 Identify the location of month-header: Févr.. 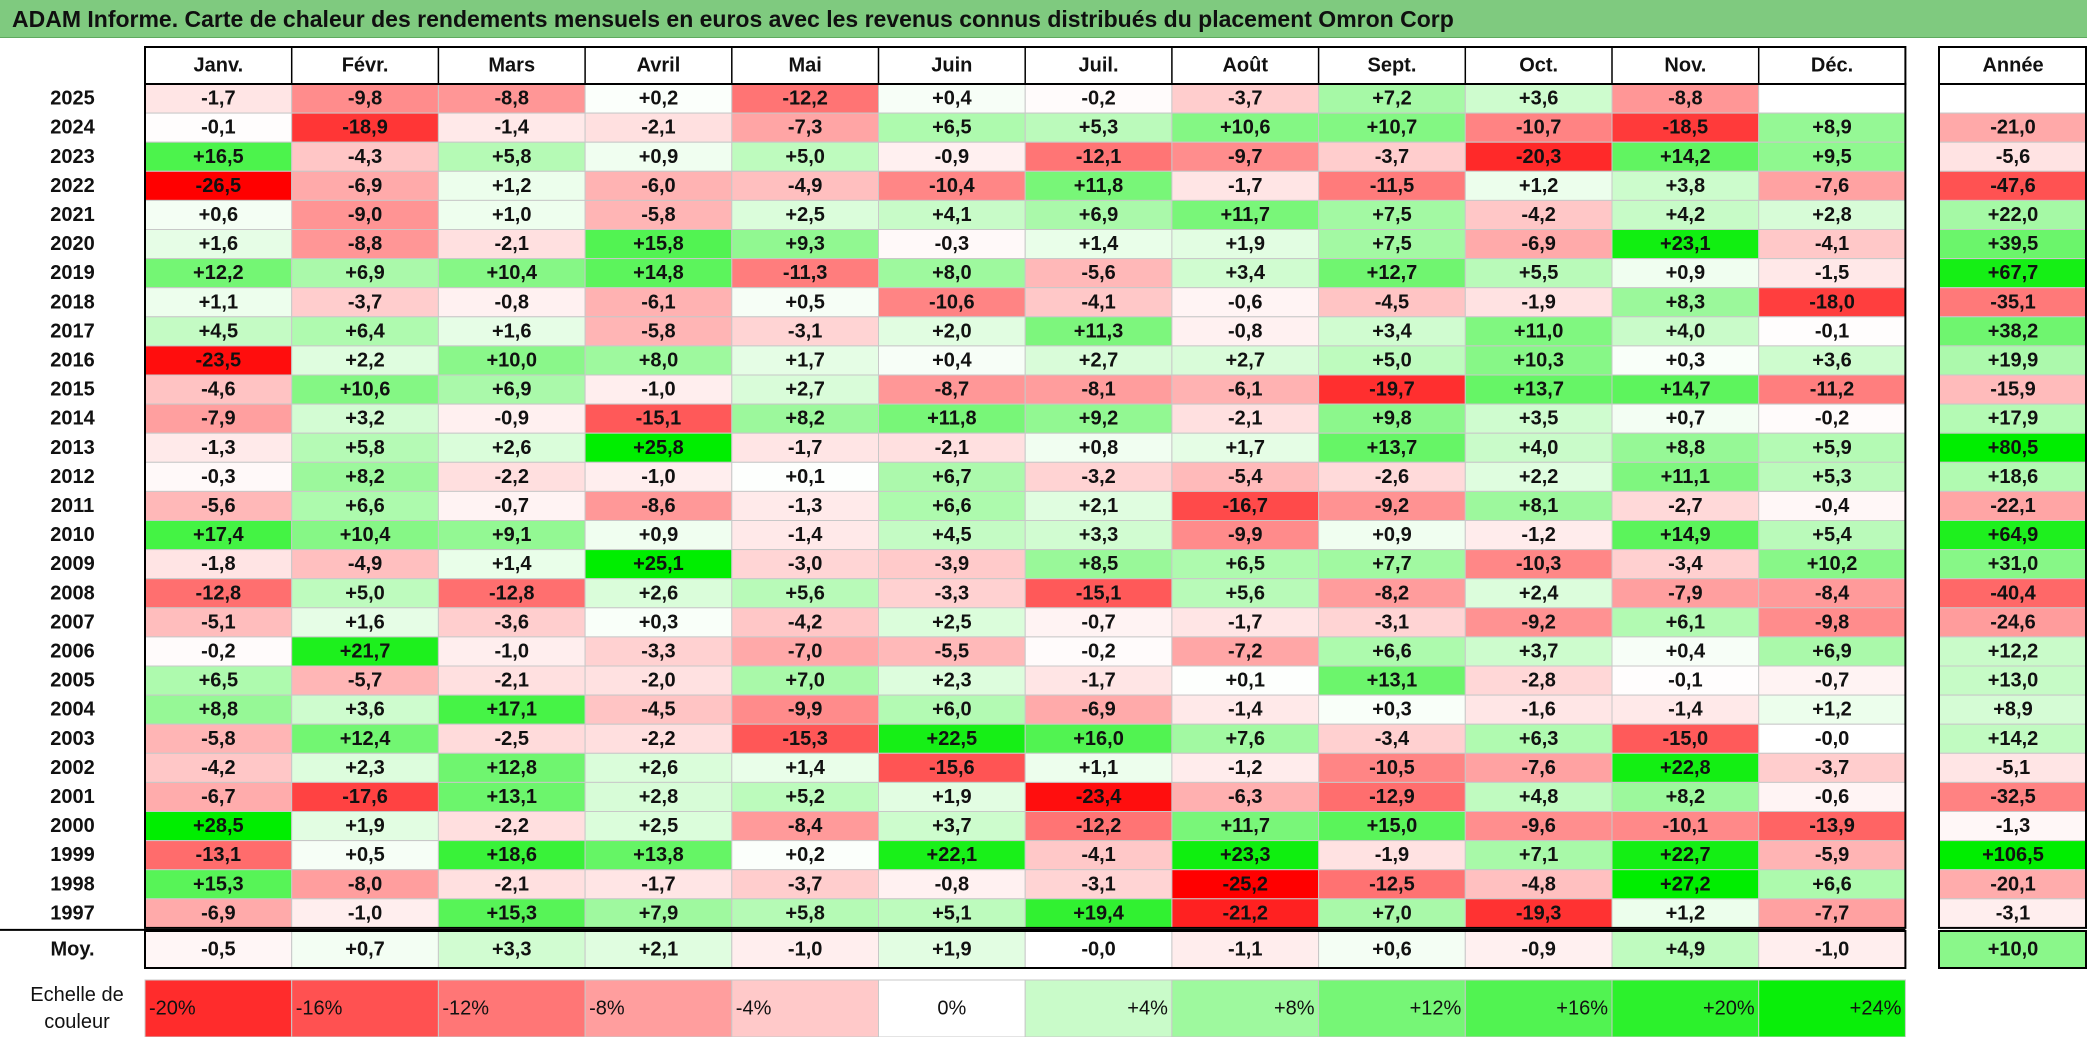
(365, 66).